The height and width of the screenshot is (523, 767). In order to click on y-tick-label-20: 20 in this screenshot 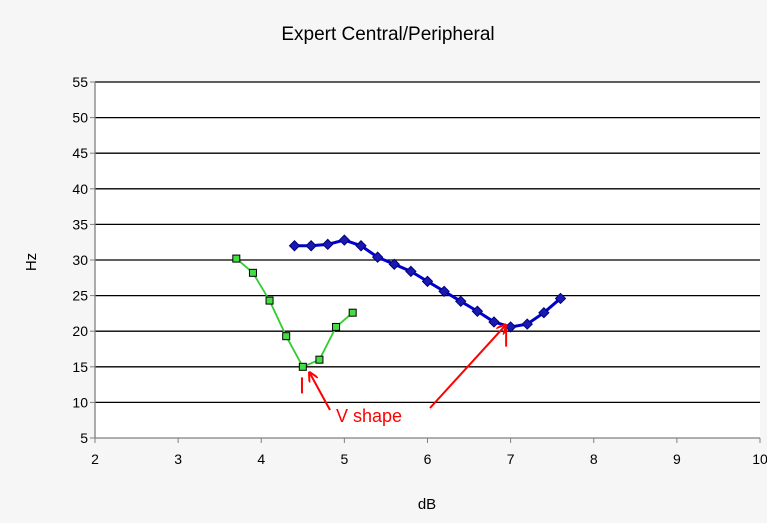, I will do `click(80, 331)`.